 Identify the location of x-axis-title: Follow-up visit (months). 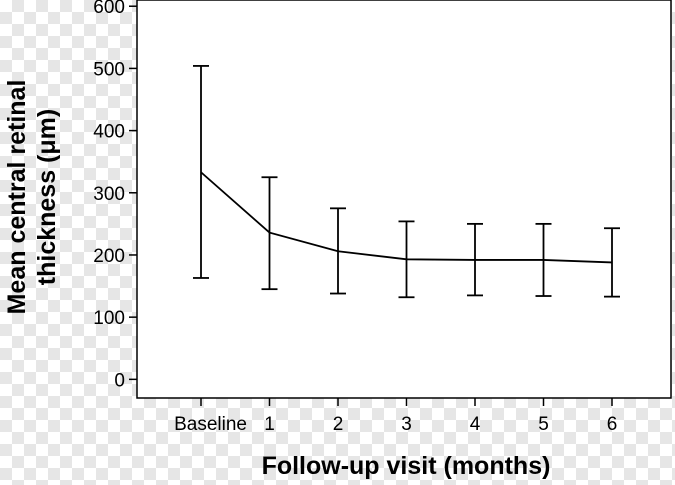
(406, 466).